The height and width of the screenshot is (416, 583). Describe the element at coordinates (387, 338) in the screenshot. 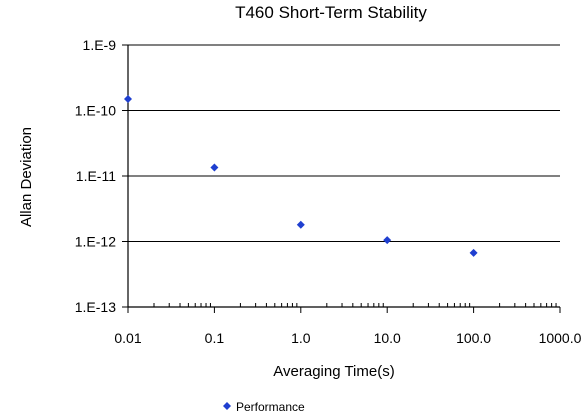

I see `x-tick-label: 10.0` at that location.